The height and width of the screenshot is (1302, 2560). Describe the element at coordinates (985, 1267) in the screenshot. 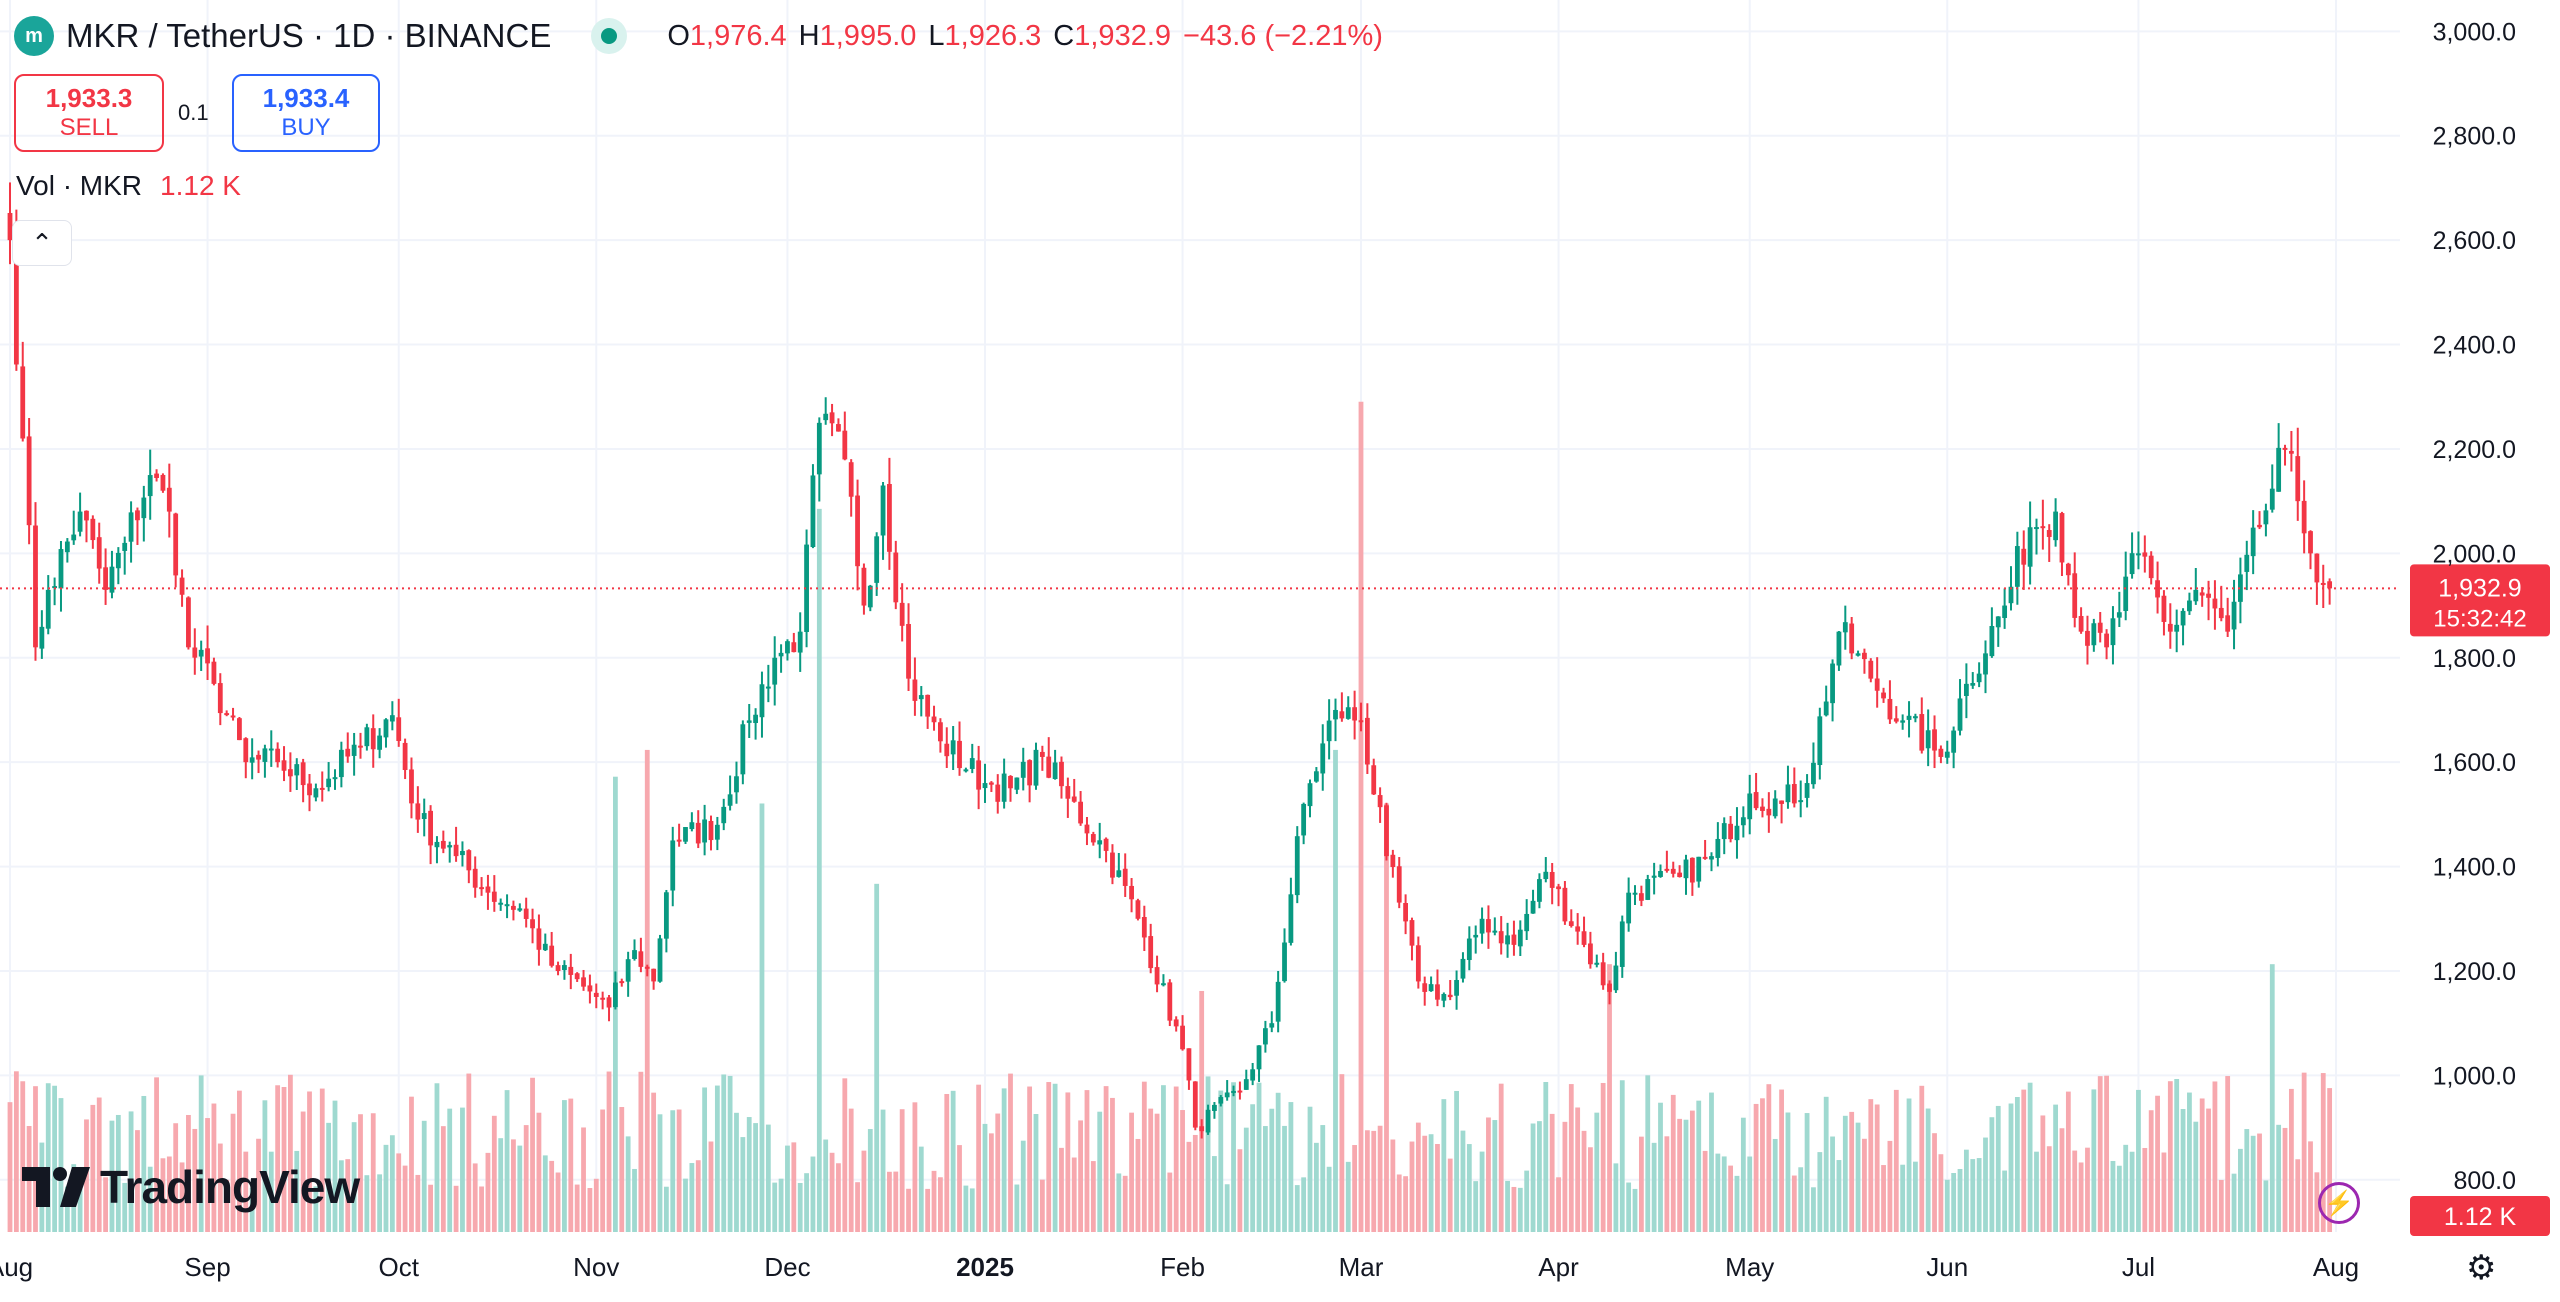

I see `time-tick-label: 2025` at that location.